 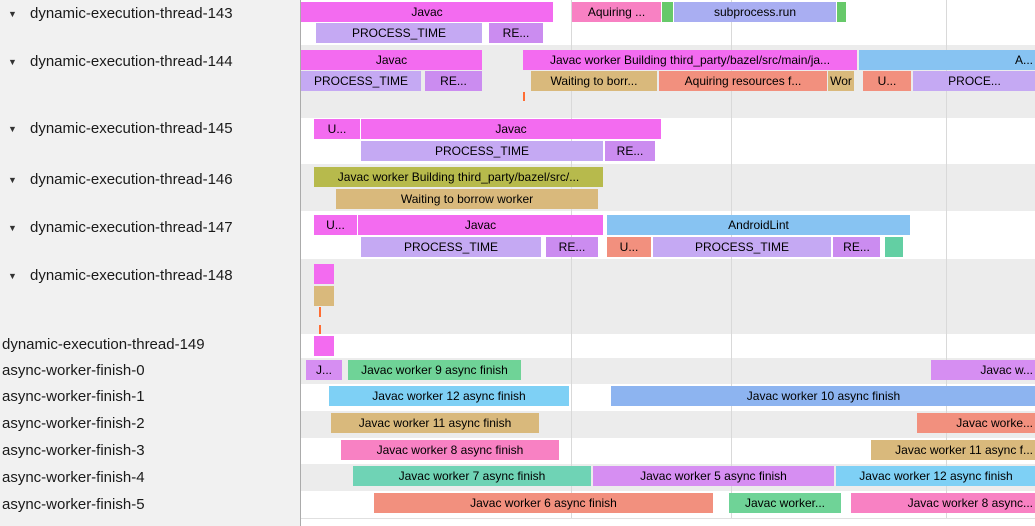 I want to click on sidebar-item-dynamic-execution-thread-148: ▼ dynamic-execution-thread-148, so click(x=150, y=276).